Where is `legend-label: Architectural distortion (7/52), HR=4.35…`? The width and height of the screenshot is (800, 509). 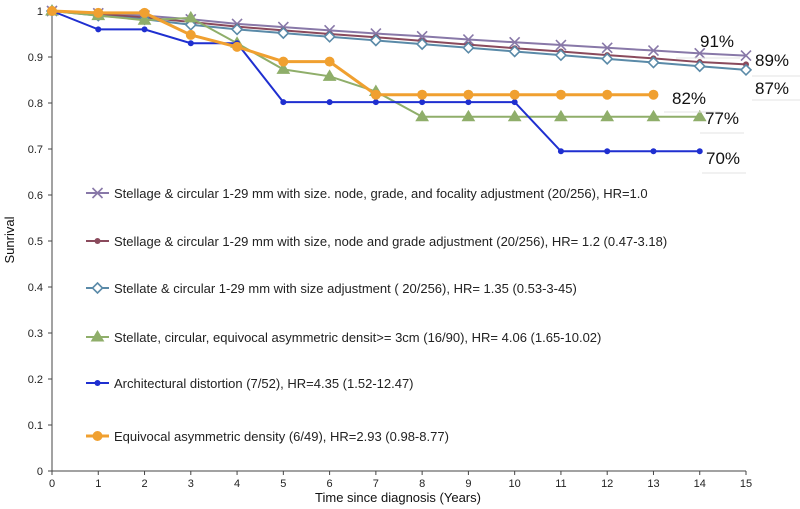
legend-label: Architectural distortion (7/52), HR=4.35… is located at coordinates (264, 383).